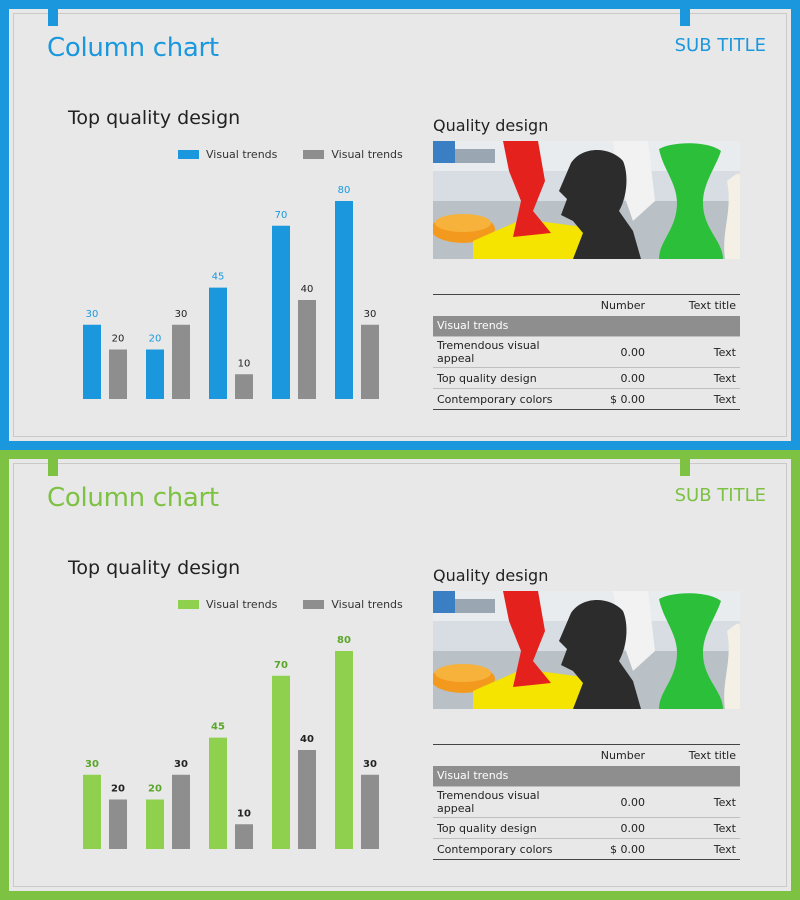 This screenshot has height=900, width=800. I want to click on table-cell: Contemporary colors, so click(499, 399).